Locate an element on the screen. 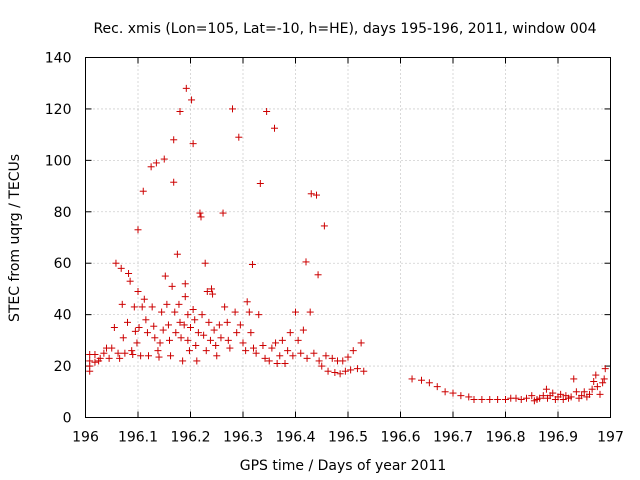  x-tick-label: 196.9 is located at coordinates (558, 438).